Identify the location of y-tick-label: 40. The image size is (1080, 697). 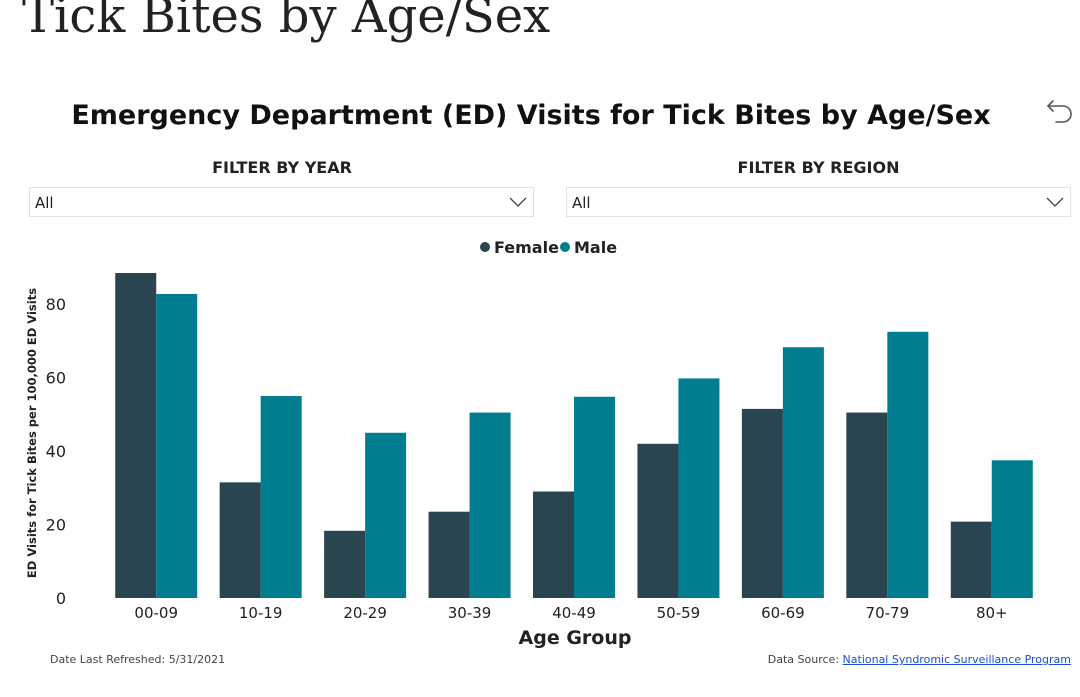
(56, 451).